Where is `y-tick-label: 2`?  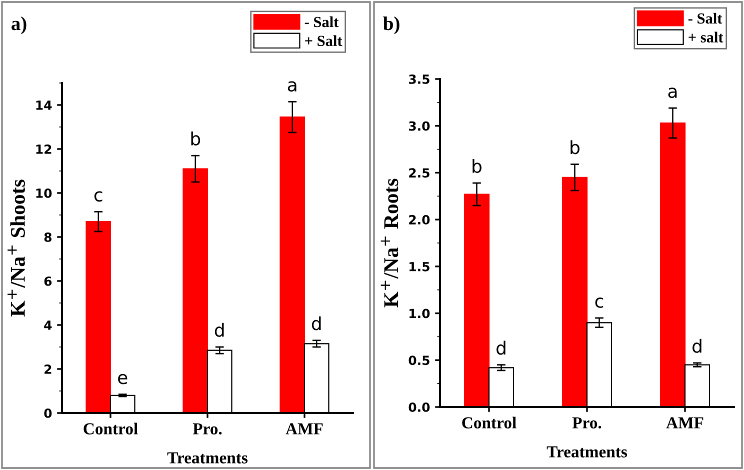 y-tick-label: 2 is located at coordinates (48, 369).